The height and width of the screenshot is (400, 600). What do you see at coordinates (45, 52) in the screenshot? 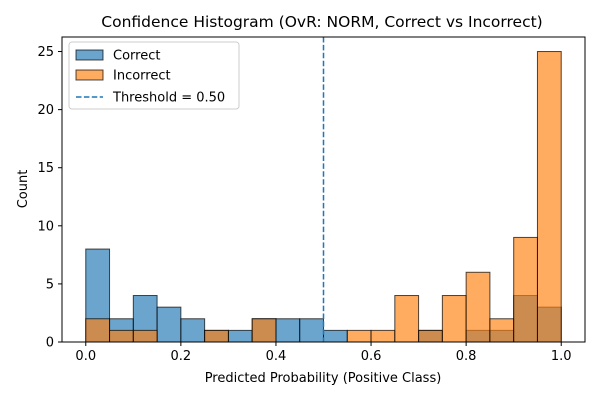
I see `y-tick-label: 25` at bounding box center [45, 52].